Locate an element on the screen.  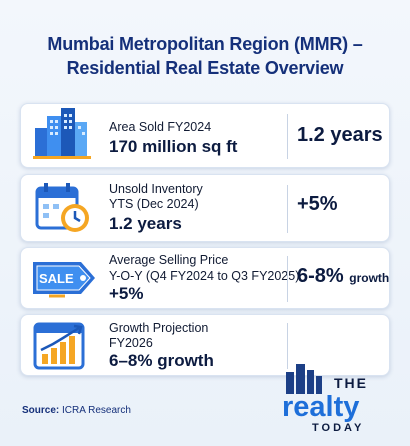
card-growth-projection: Growth Projection FY2026 6–8% growth is located at coordinates (205, 345).